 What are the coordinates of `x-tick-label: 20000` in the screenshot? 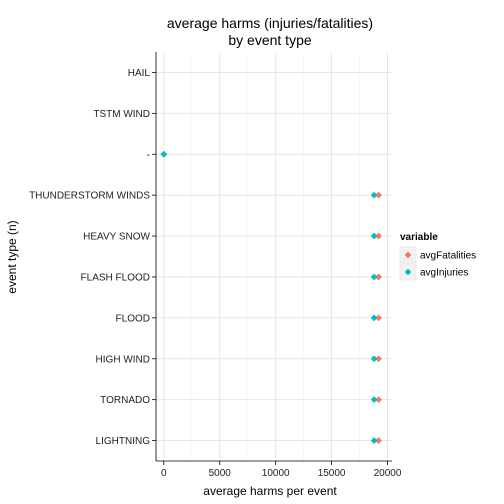 It's located at (388, 473).